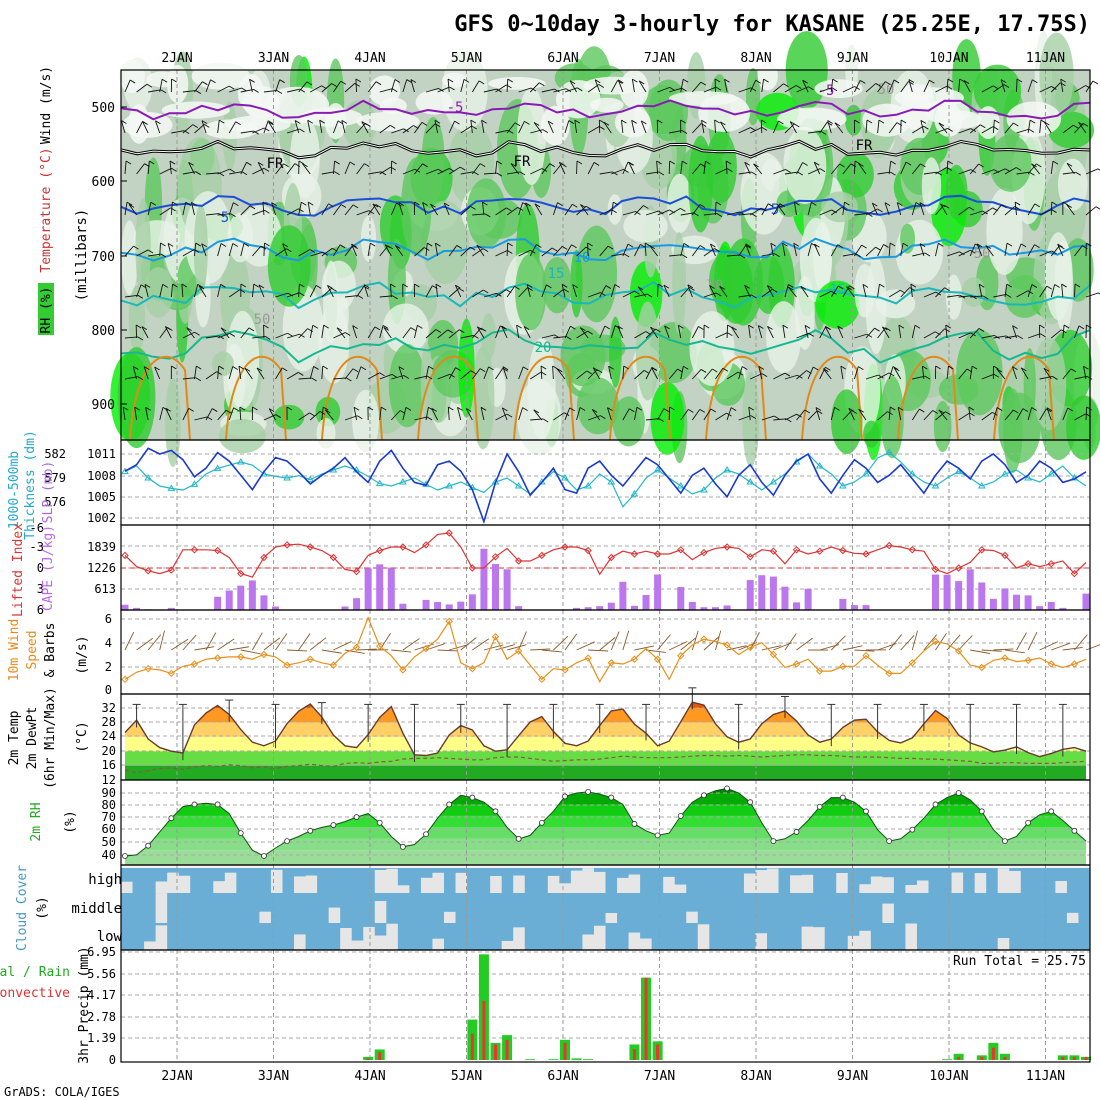 The height and width of the screenshot is (1100, 1100). Describe the element at coordinates (466, 1076) in the screenshot. I see `day-label-bottom: 5JAN` at that location.